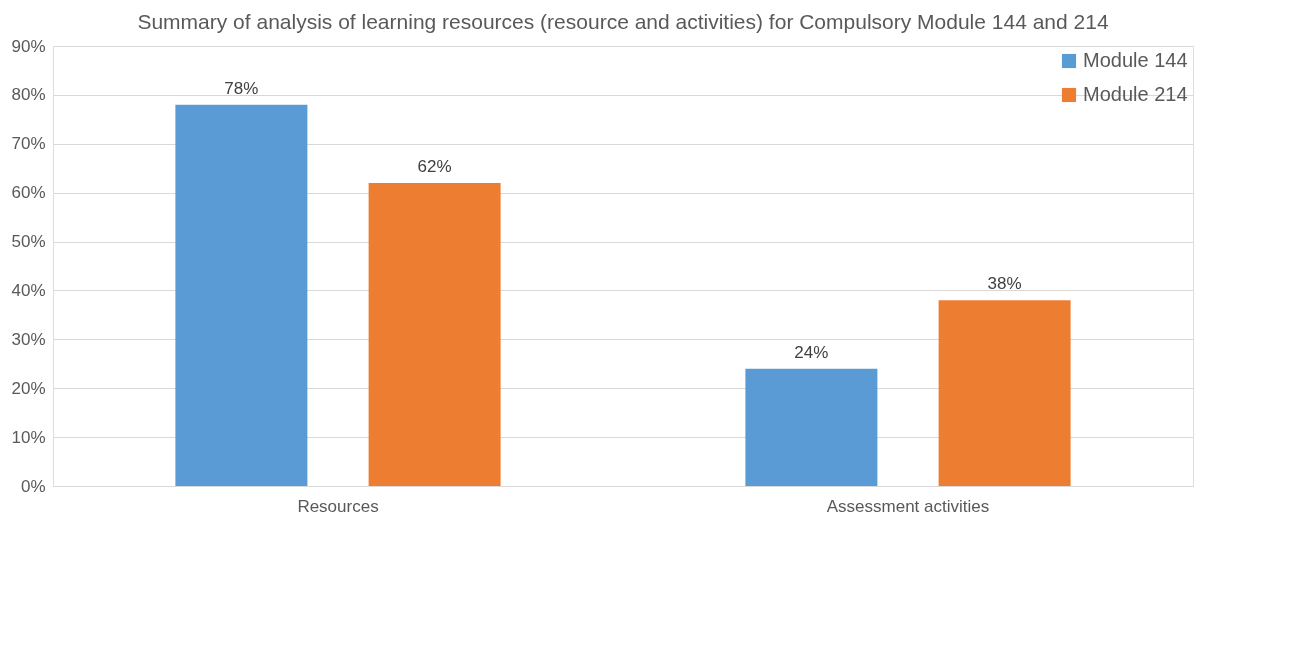 This screenshot has height=664, width=1292. I want to click on y-tick-label: 60%, so click(28, 193).